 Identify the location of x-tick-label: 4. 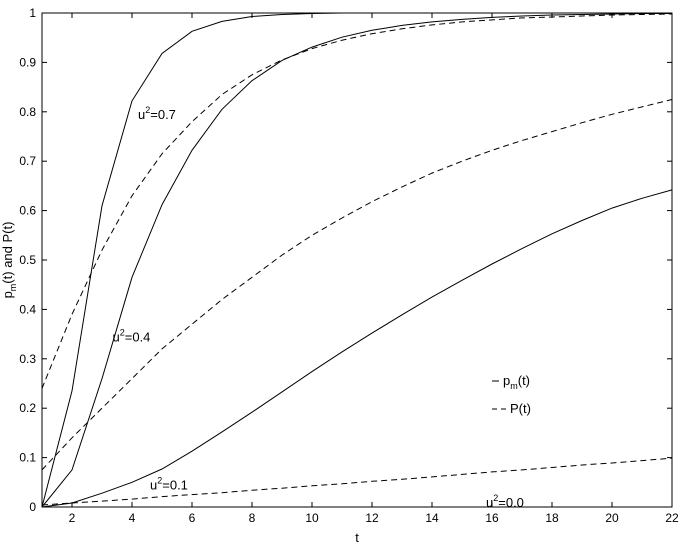
(132, 518).